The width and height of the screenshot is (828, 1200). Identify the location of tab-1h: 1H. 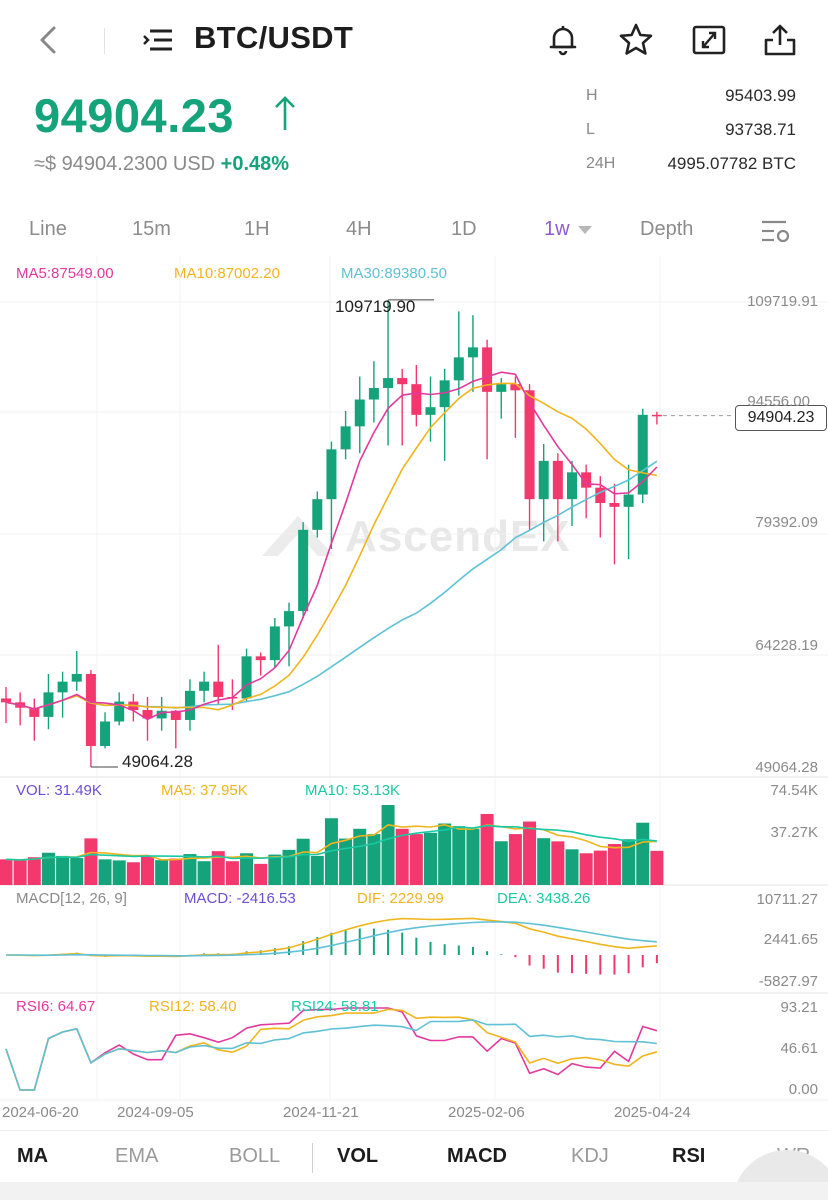
(257, 229).